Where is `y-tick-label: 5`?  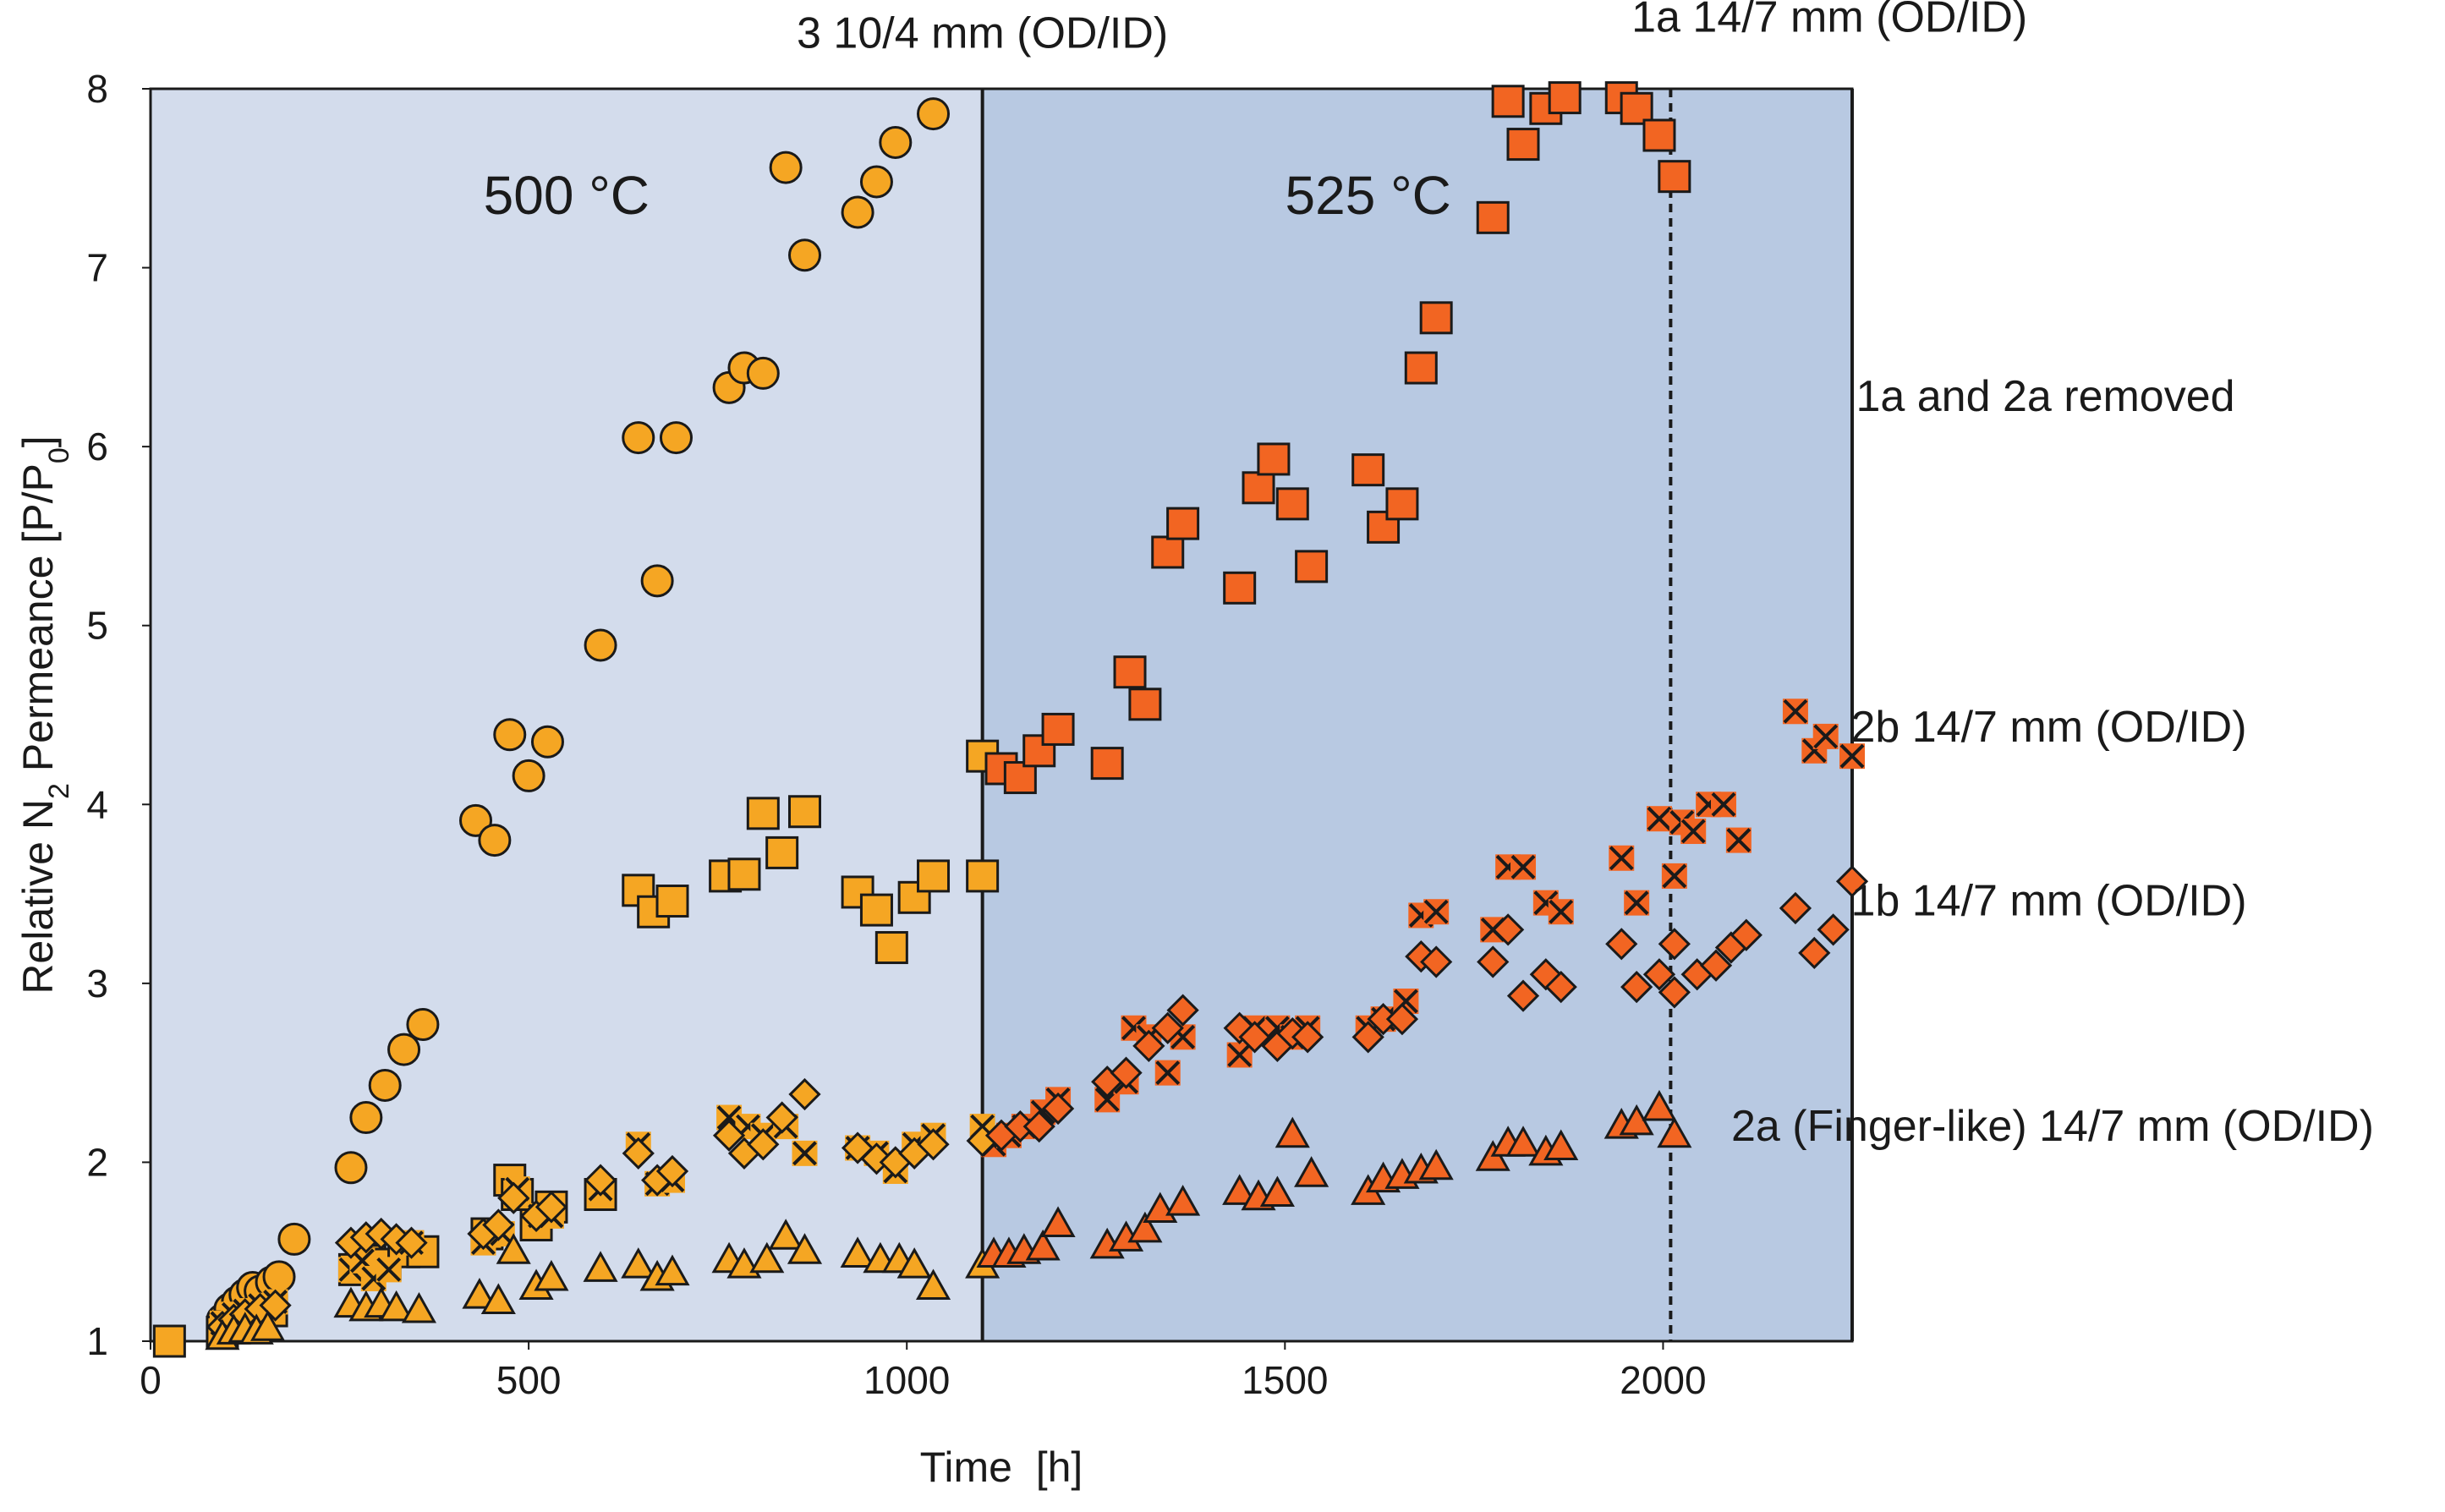 y-tick-label: 5 is located at coordinates (97, 626).